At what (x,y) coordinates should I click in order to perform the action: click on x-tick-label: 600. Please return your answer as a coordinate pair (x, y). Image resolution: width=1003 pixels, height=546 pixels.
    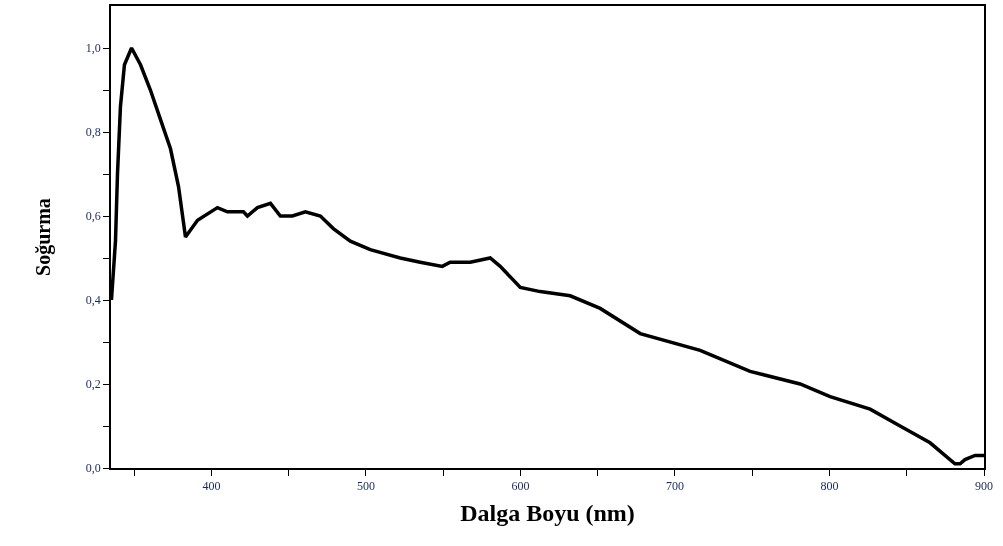
    Looking at the image, I should click on (520, 486).